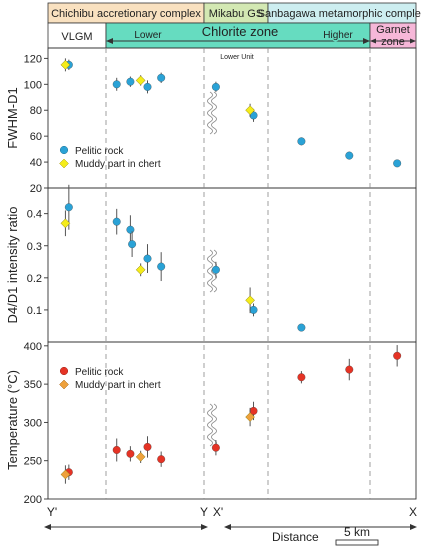  I want to click on ylabel-panel-2: D4/D1 intensity ratio, so click(12, 264).